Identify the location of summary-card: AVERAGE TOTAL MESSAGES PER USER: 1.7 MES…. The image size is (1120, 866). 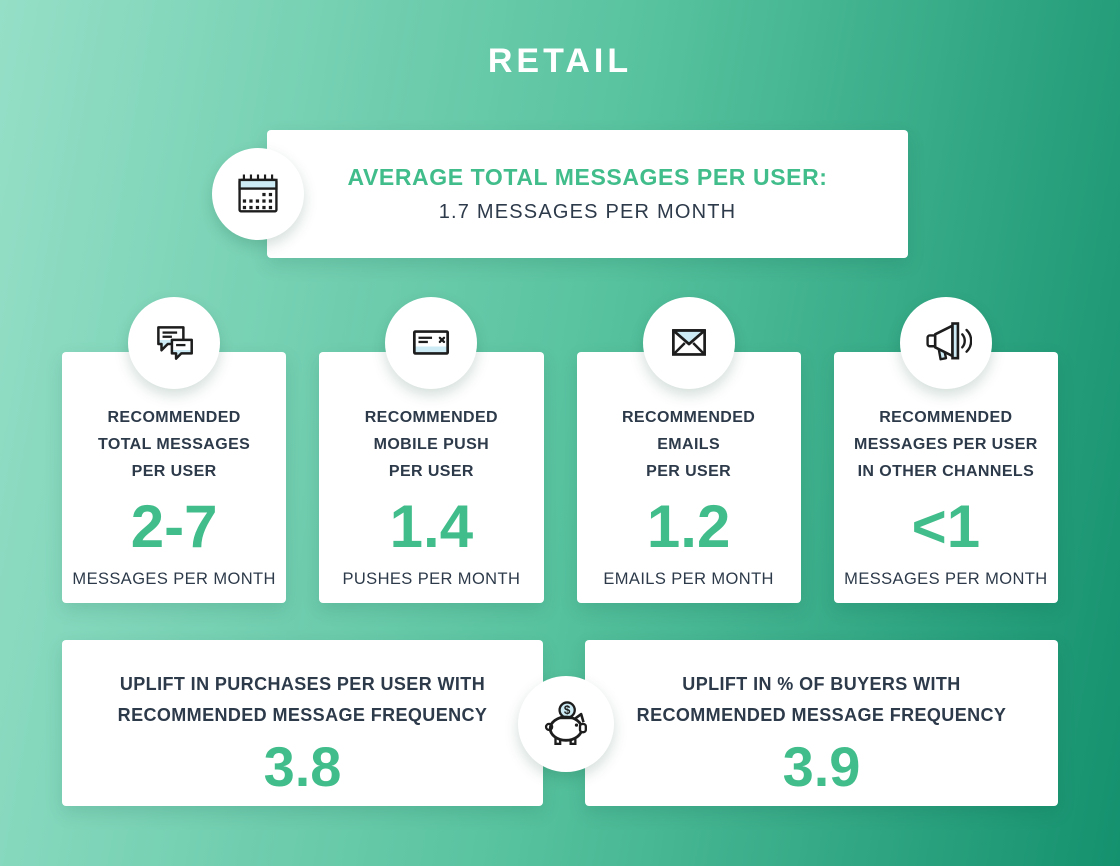
(587, 194).